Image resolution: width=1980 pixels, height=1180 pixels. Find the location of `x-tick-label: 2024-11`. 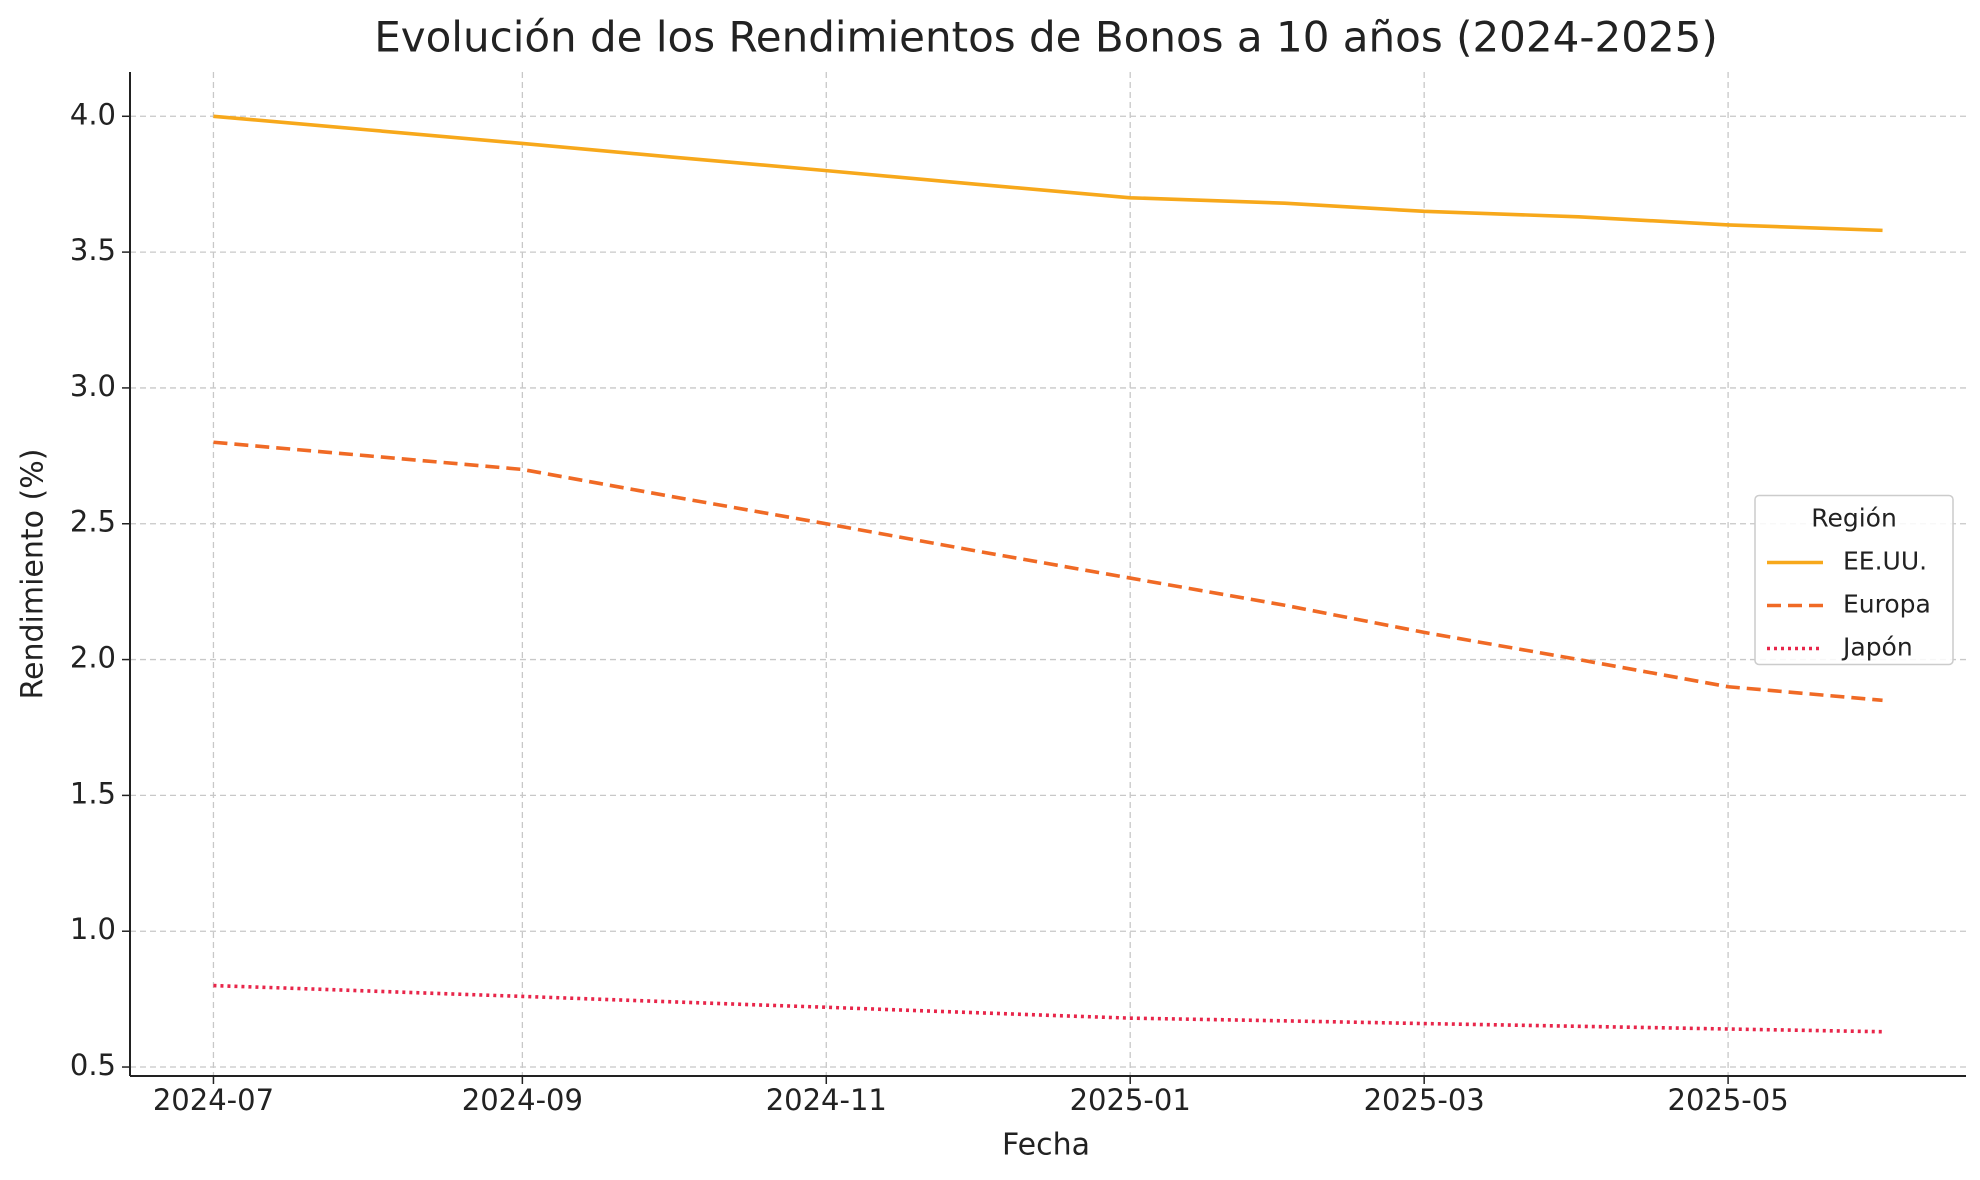

x-tick-label: 2024-11 is located at coordinates (826, 1100).